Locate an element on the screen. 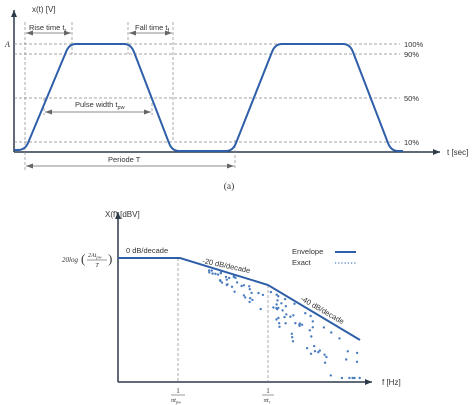 The width and height of the screenshot is (474, 405). exact-spectrum-dots is located at coordinates (284, 324).